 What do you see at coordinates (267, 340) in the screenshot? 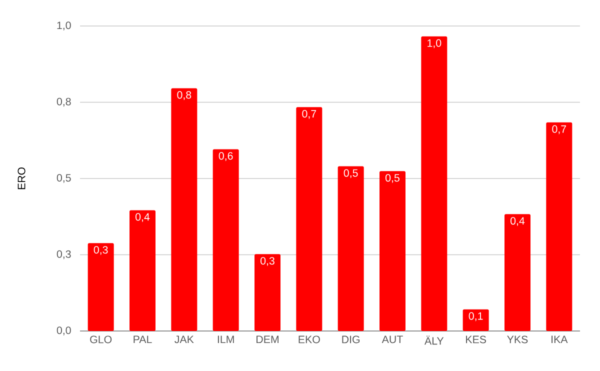
I see `x-tick-label: DEM` at bounding box center [267, 340].